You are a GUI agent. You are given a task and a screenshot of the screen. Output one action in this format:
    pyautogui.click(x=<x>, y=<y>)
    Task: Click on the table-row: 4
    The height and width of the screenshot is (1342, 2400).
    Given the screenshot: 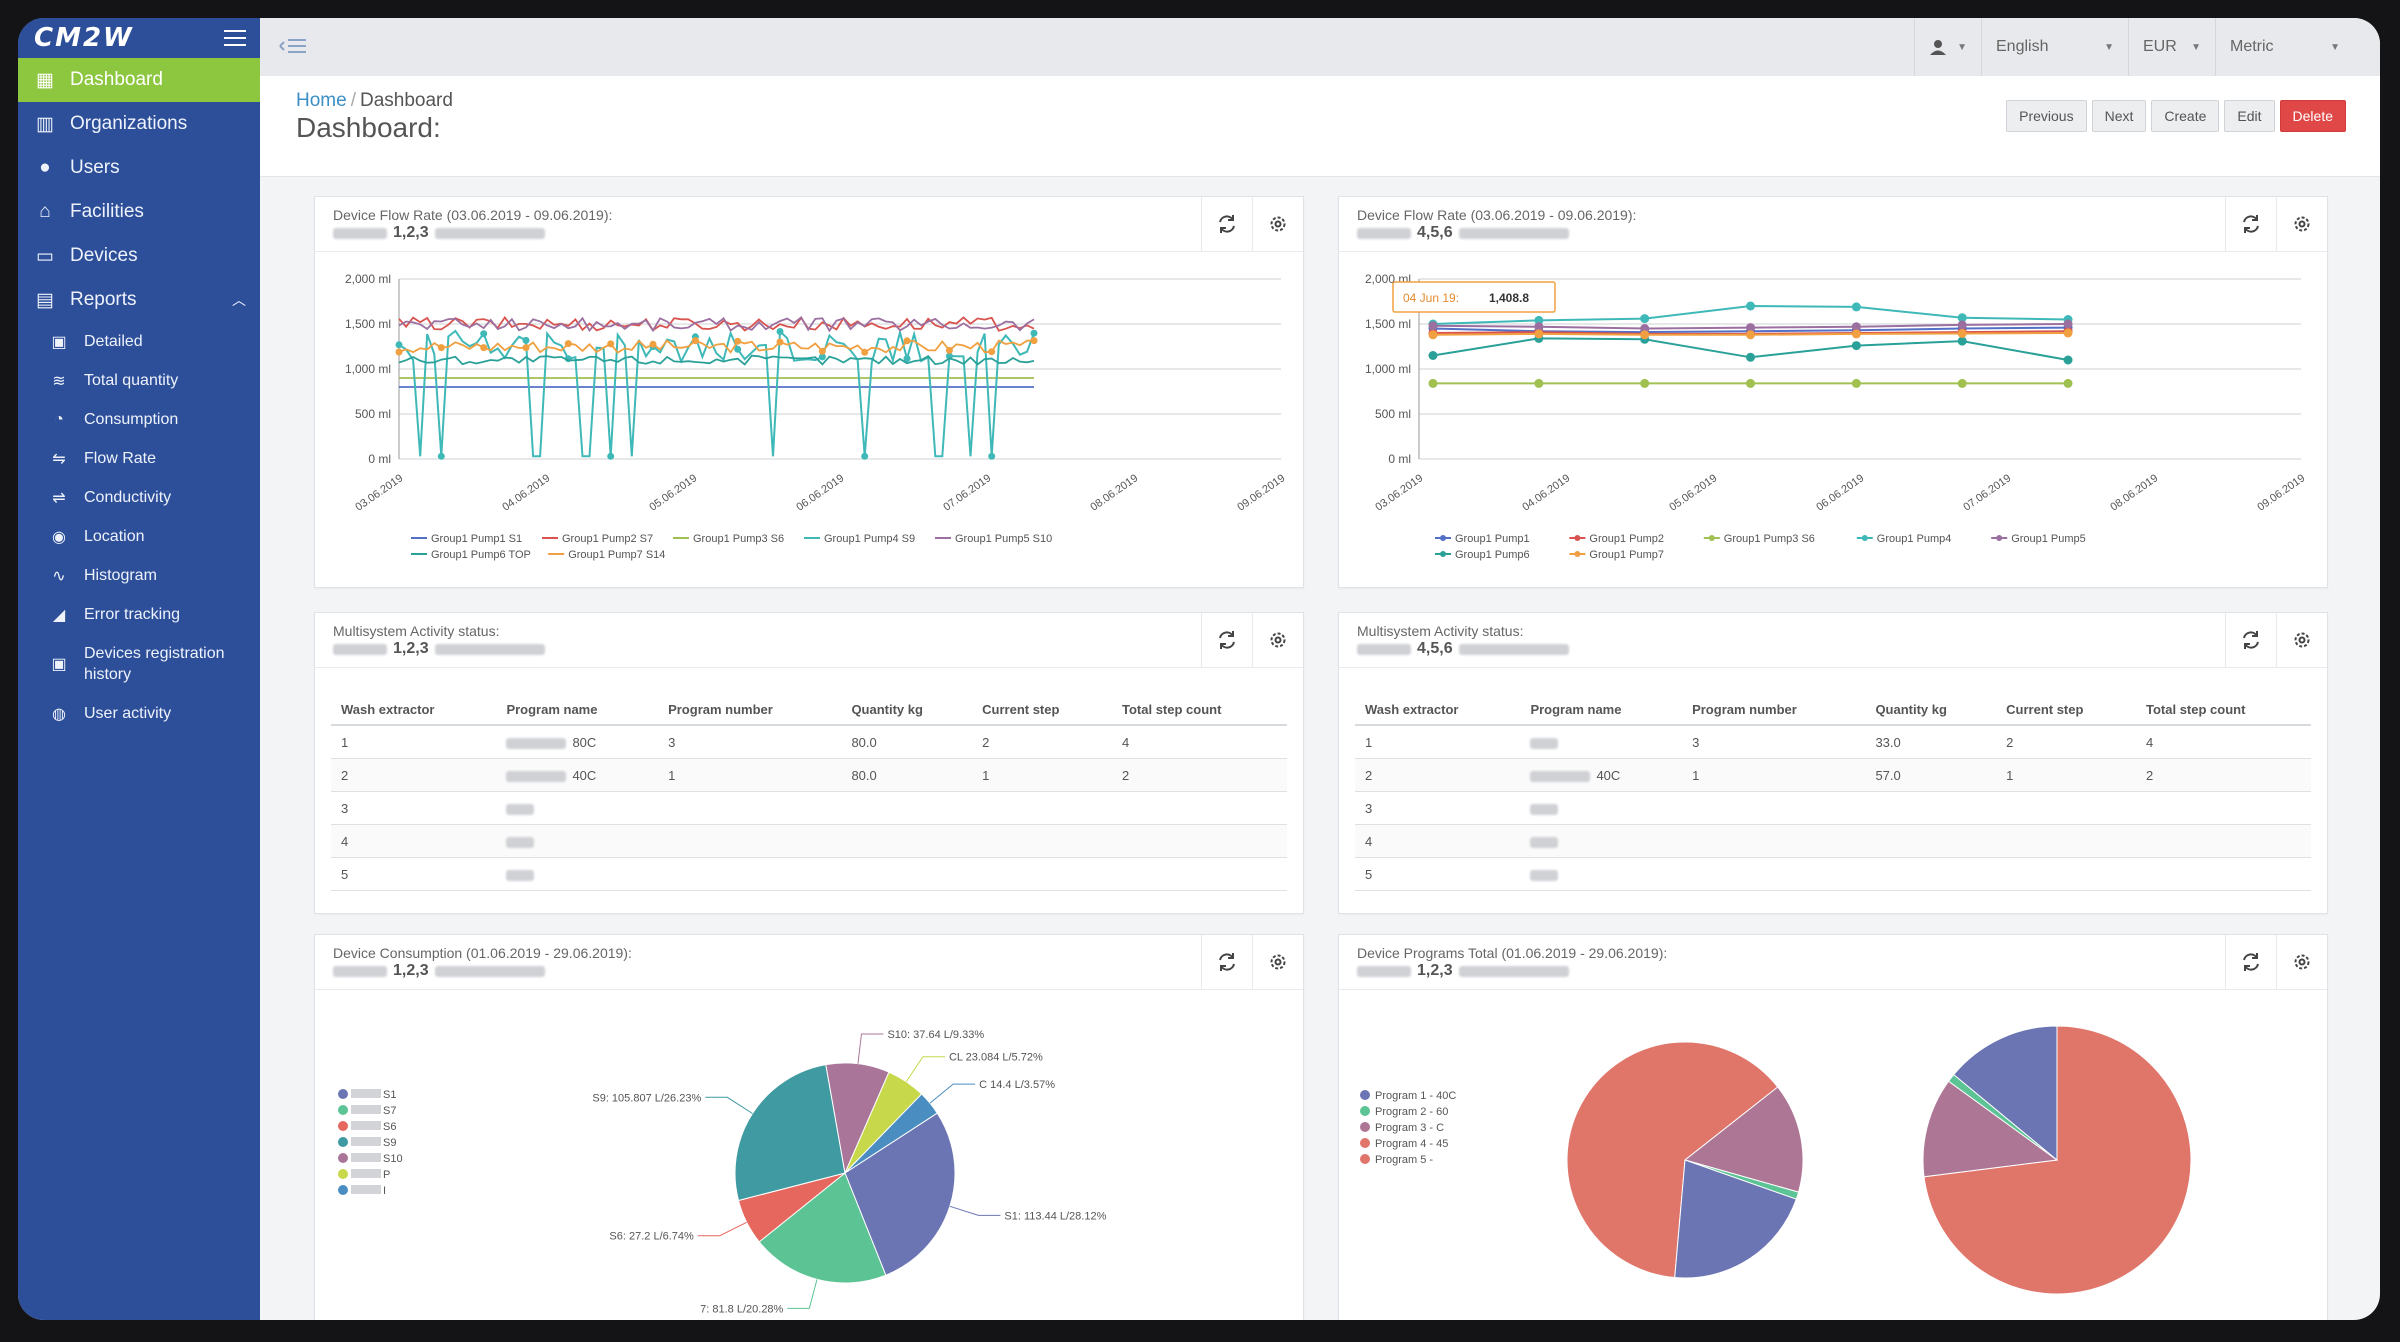 What is the action you would take?
    pyautogui.click(x=1833, y=841)
    